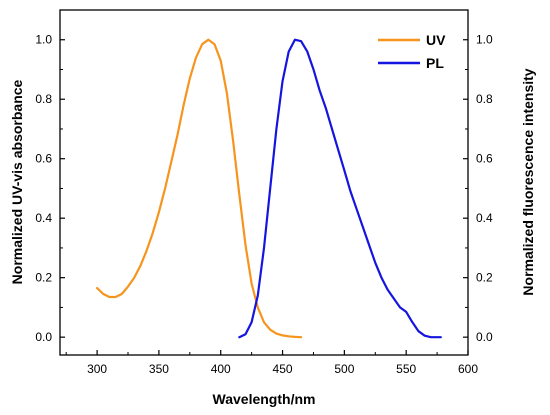  I want to click on y-left-tick-label: 0.2, so click(43, 278).